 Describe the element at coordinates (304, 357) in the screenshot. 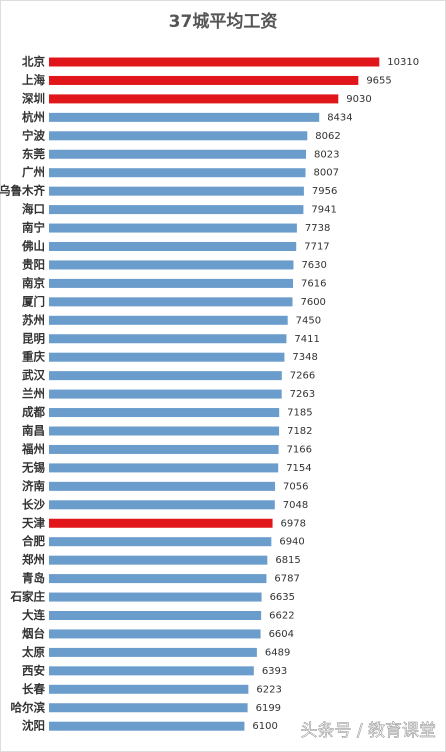

I see `value-label: 7348` at that location.